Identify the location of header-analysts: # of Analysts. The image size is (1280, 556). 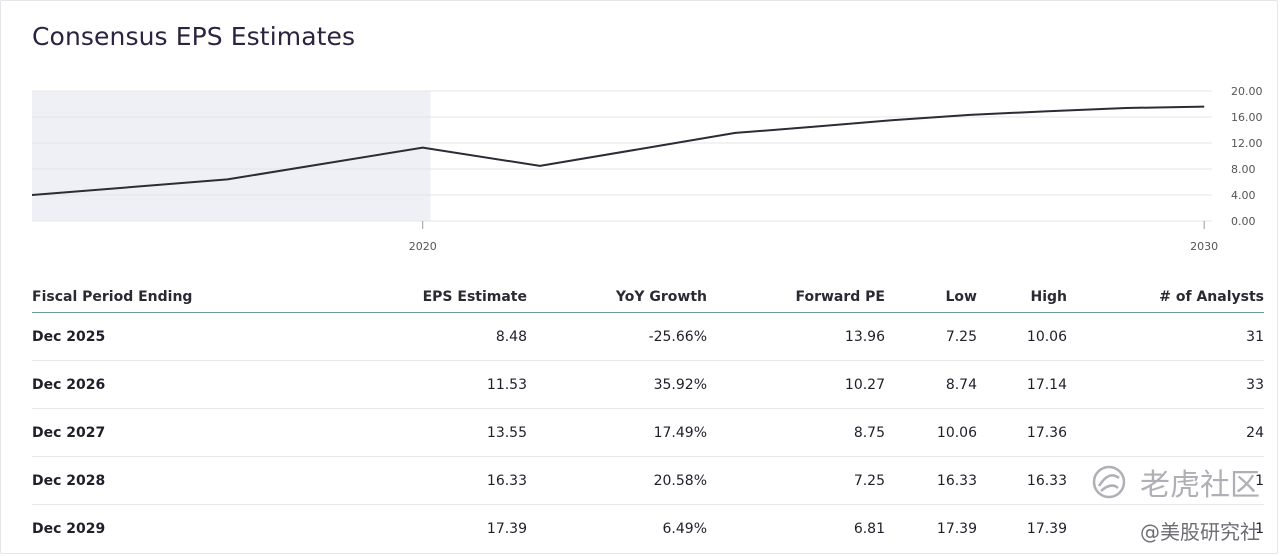
(1165, 297).